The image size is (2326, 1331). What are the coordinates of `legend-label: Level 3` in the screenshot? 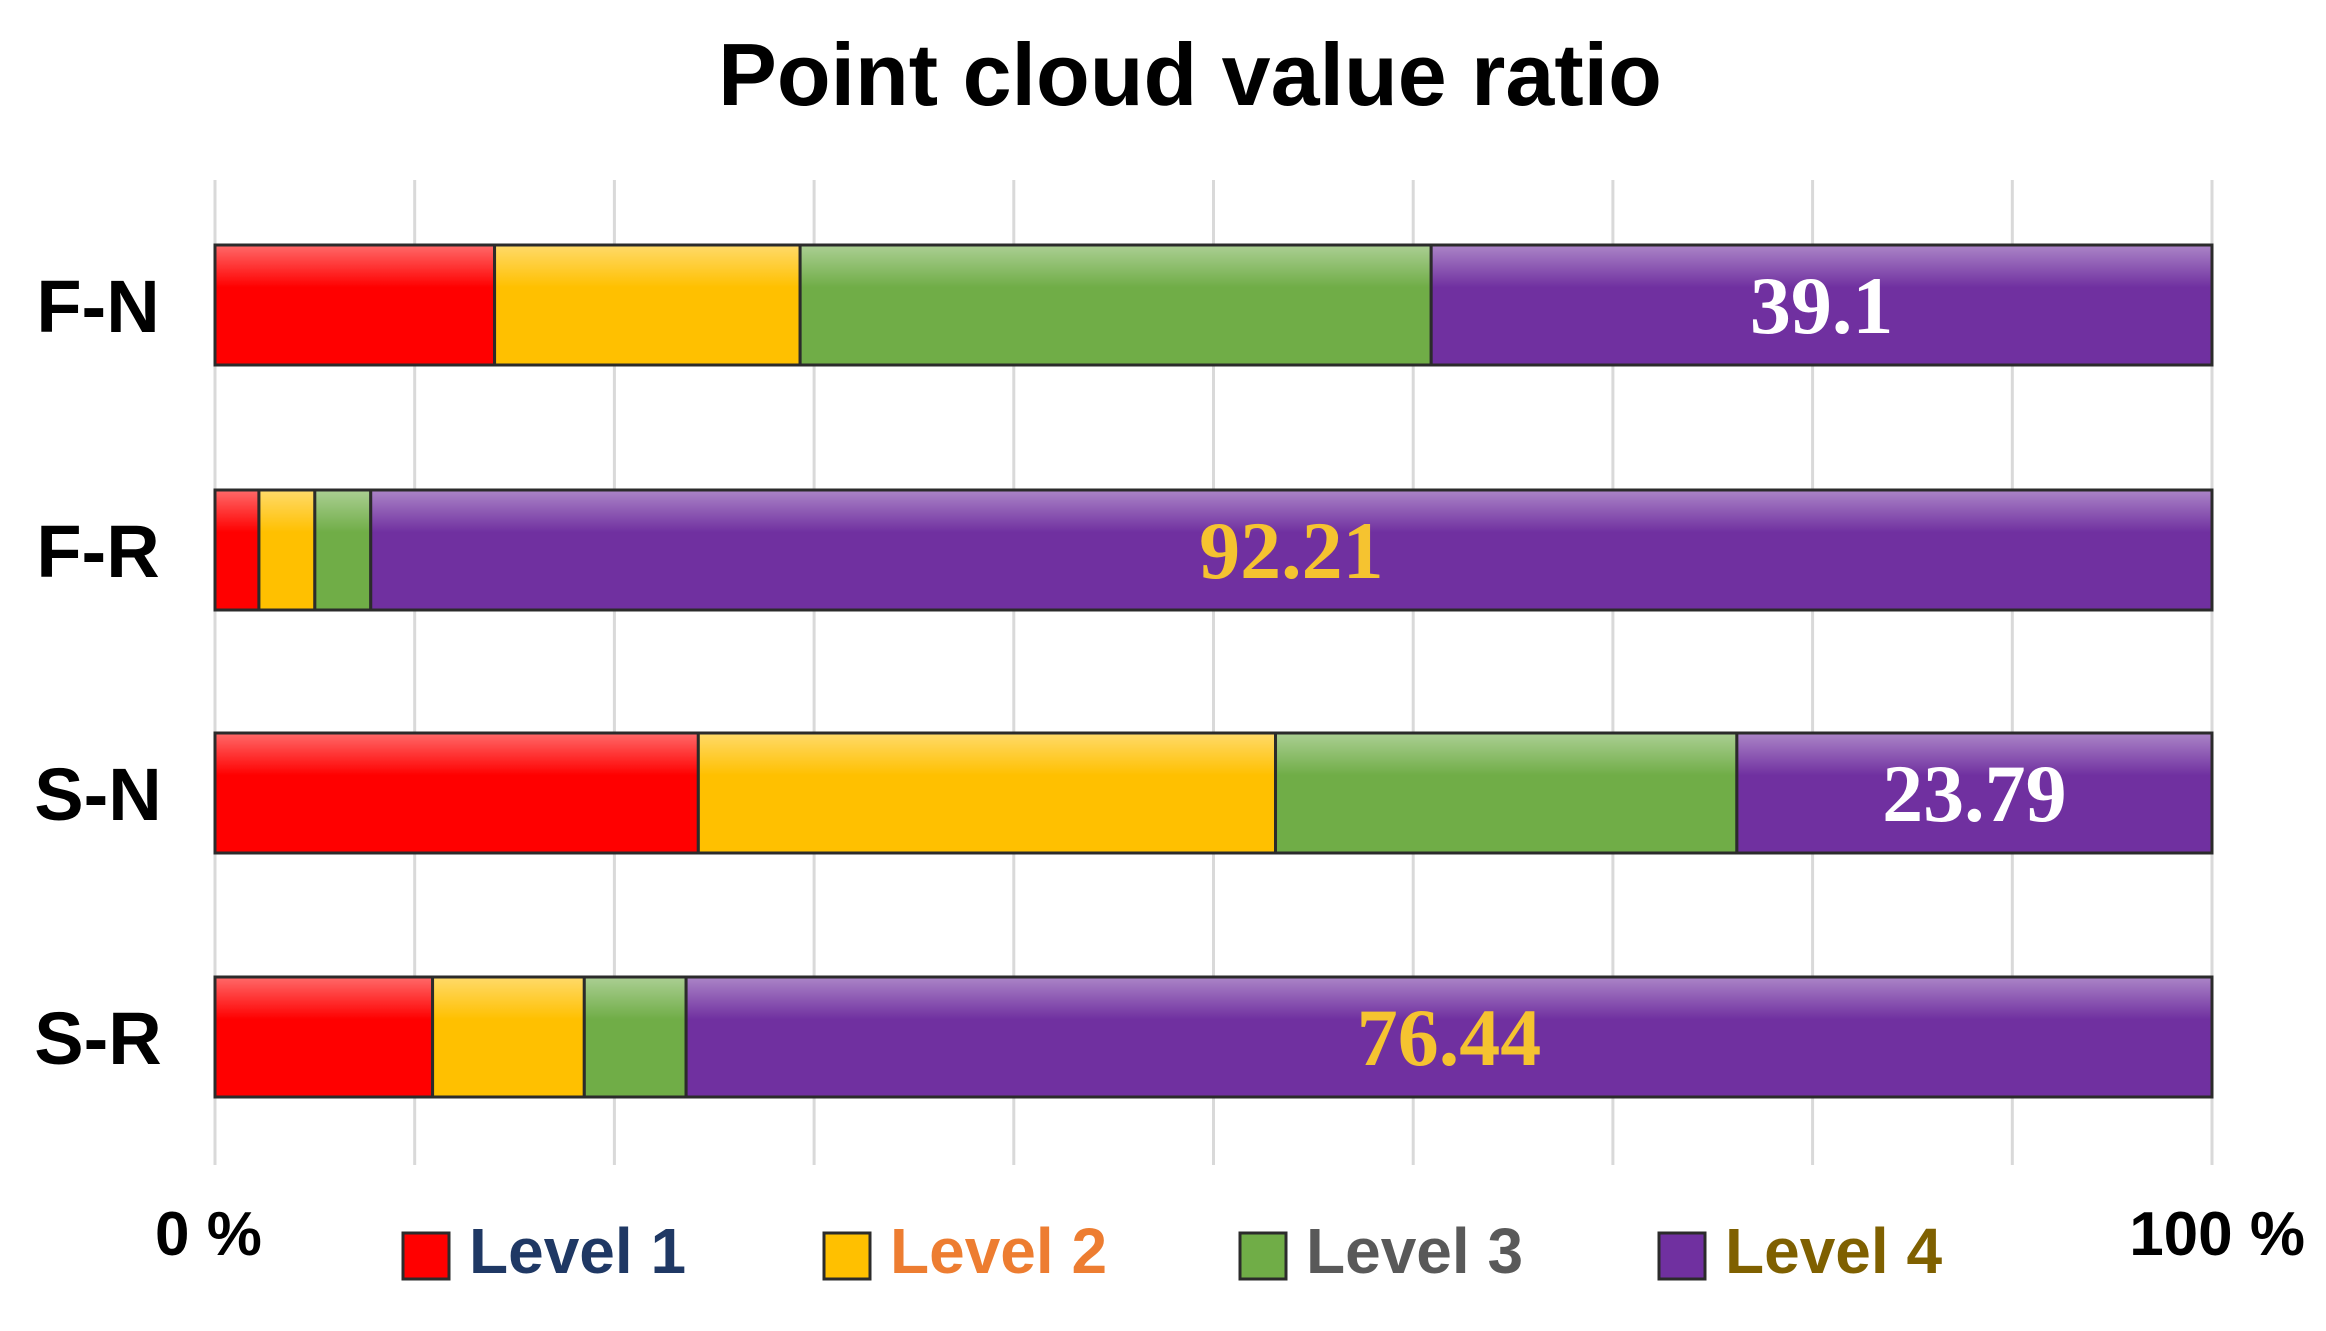 It's located at (1414, 1251).